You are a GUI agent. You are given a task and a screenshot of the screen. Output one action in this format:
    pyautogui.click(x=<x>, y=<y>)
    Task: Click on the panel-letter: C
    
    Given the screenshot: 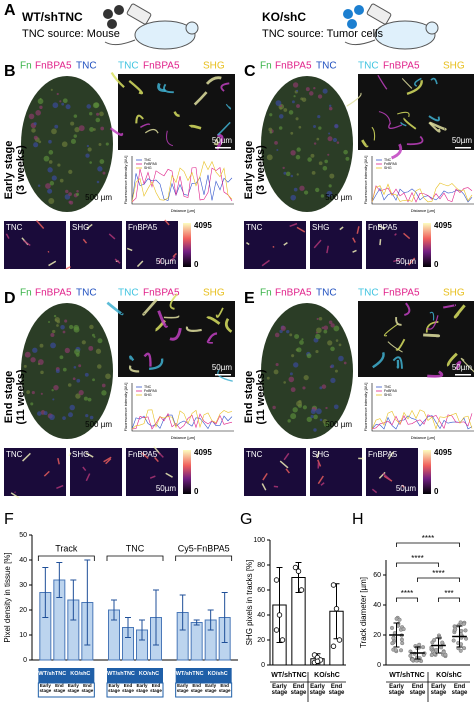 What is the action you would take?
    pyautogui.click(x=250, y=71)
    